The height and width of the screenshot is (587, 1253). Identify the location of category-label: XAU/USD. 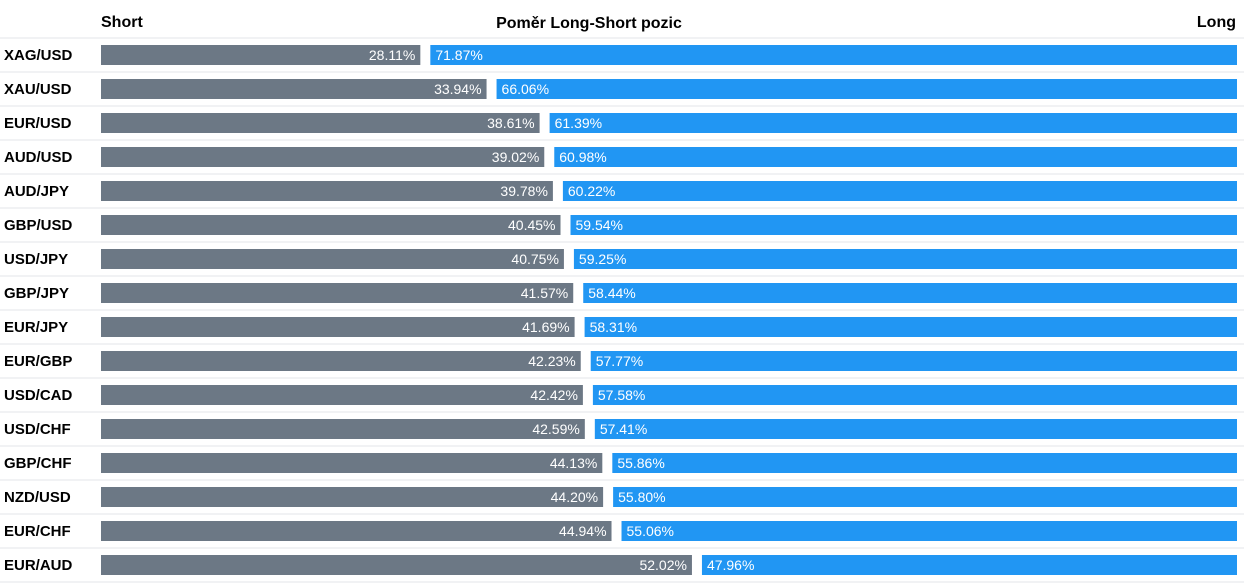
(38, 89).